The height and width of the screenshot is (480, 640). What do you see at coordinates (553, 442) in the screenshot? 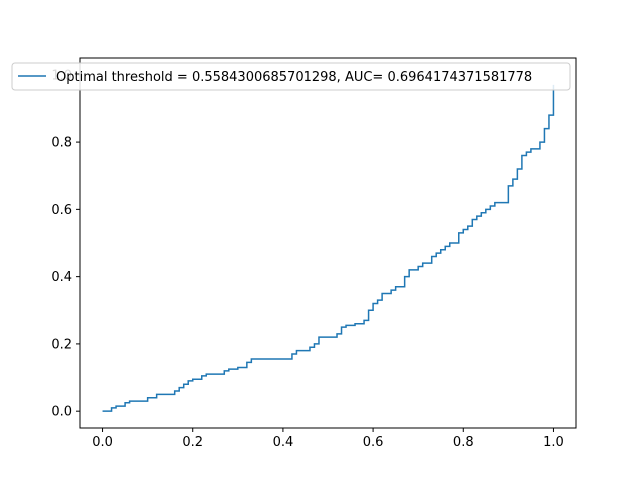
I see `x-tick-label: 1.0` at bounding box center [553, 442].